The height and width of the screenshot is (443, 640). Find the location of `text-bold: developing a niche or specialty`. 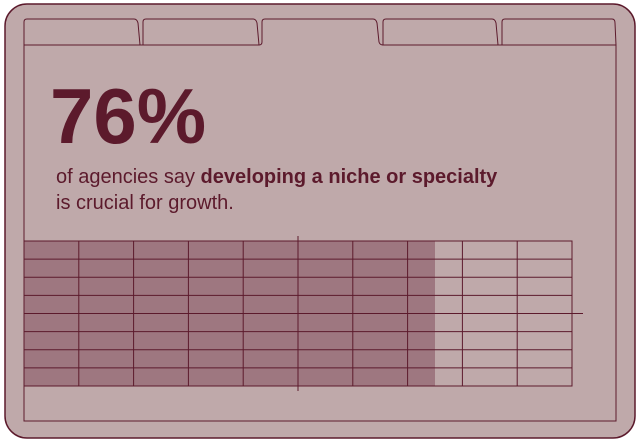

text-bold: developing a niche or specialty is located at coordinates (350, 177).